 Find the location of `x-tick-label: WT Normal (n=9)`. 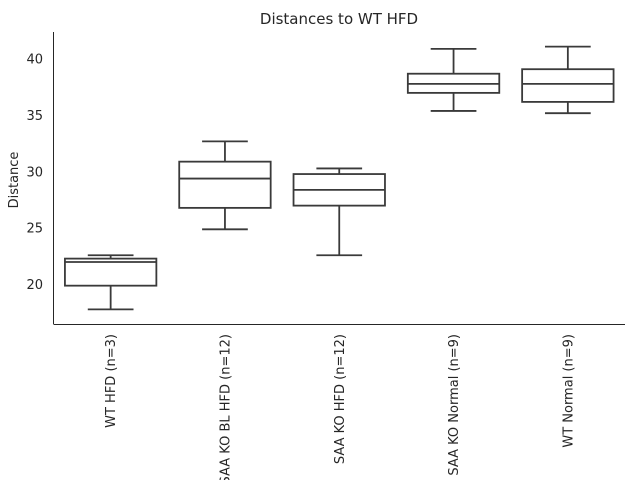

x-tick-label: WT Normal (n=9) is located at coordinates (568, 391).